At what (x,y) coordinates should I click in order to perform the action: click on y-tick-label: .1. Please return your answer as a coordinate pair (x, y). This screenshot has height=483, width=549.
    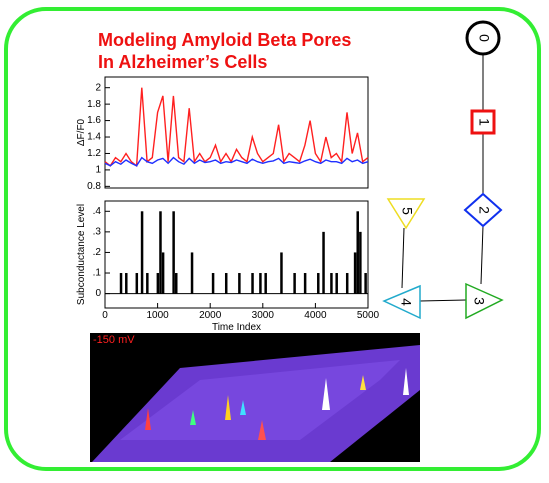
    Looking at the image, I should click on (97, 273).